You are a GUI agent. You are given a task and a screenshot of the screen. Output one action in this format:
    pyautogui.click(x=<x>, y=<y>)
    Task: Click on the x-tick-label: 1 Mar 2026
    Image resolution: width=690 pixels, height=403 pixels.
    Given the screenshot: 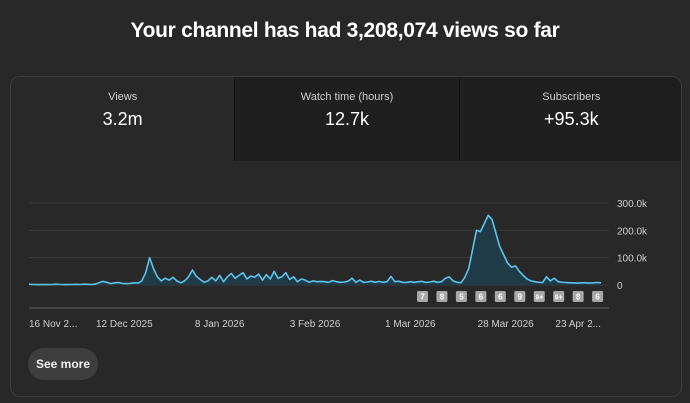 What is the action you would take?
    pyautogui.click(x=410, y=324)
    